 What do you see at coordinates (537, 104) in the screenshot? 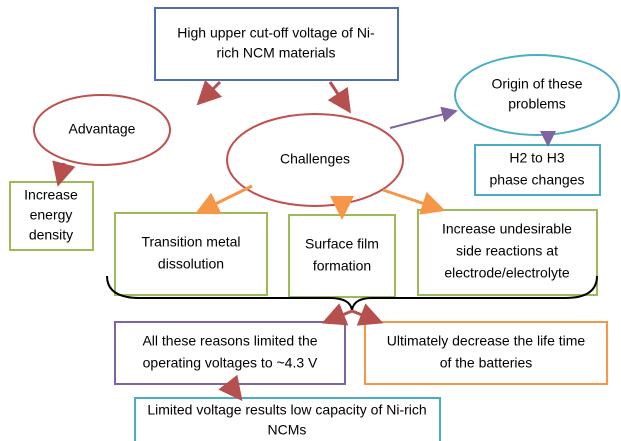
I see `node-label: problems` at bounding box center [537, 104].